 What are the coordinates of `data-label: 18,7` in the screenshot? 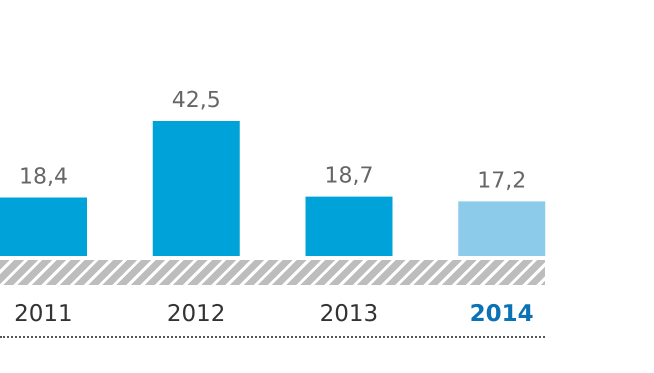 It's located at (349, 176).